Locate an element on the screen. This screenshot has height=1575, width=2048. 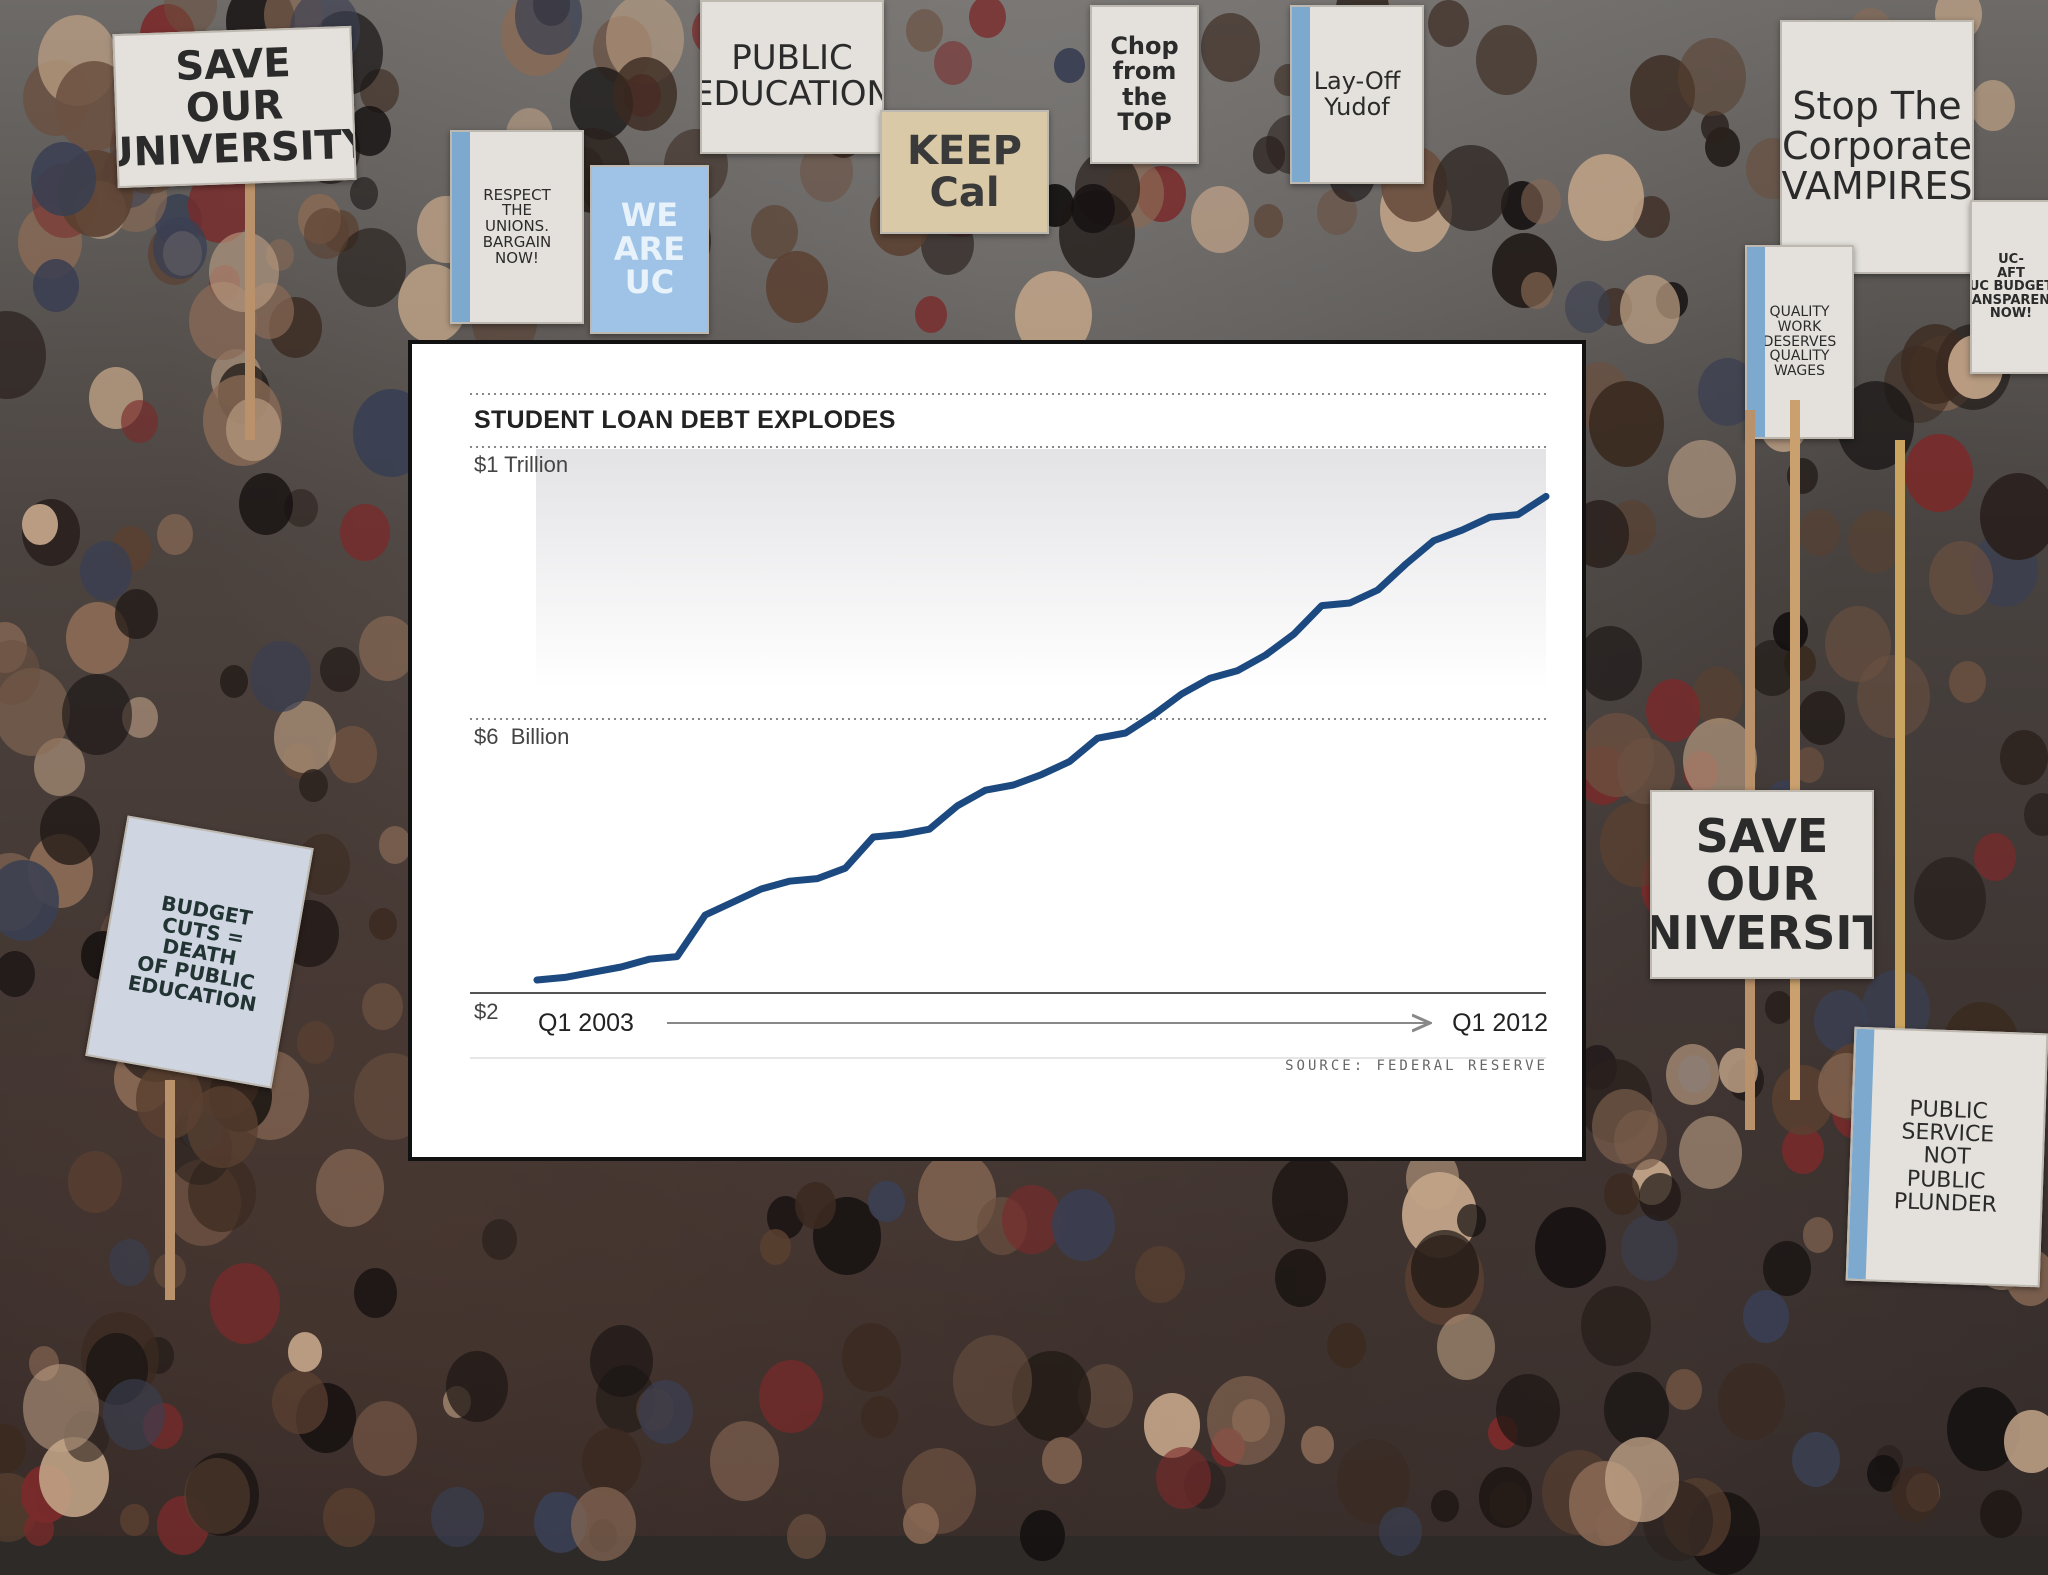
y-tick-label: $6 Billion is located at coordinates (521, 737).